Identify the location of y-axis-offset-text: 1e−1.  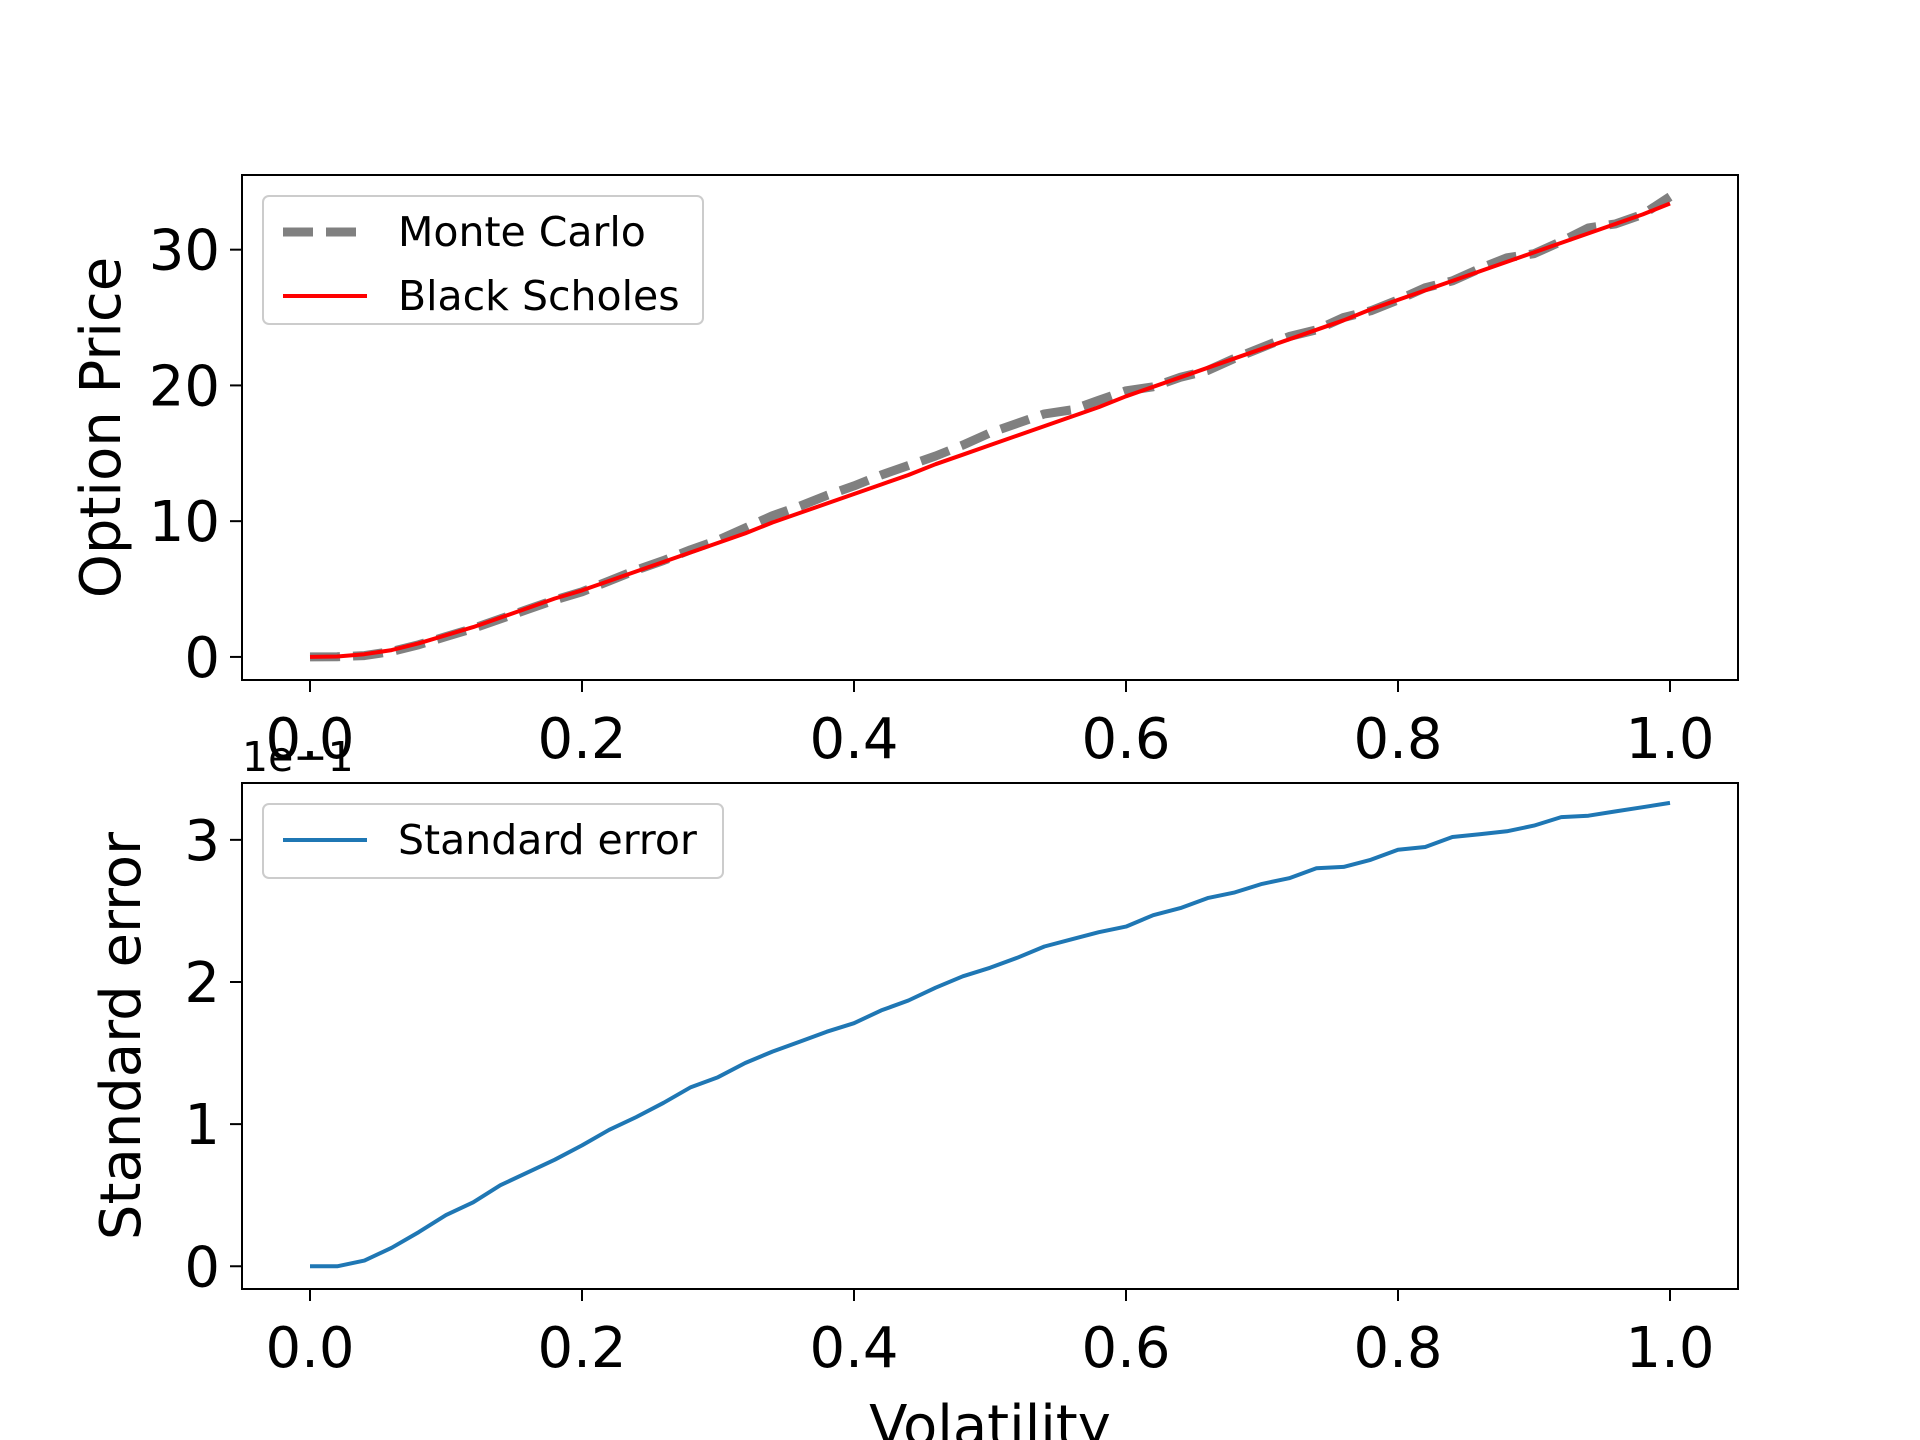
(298, 757).